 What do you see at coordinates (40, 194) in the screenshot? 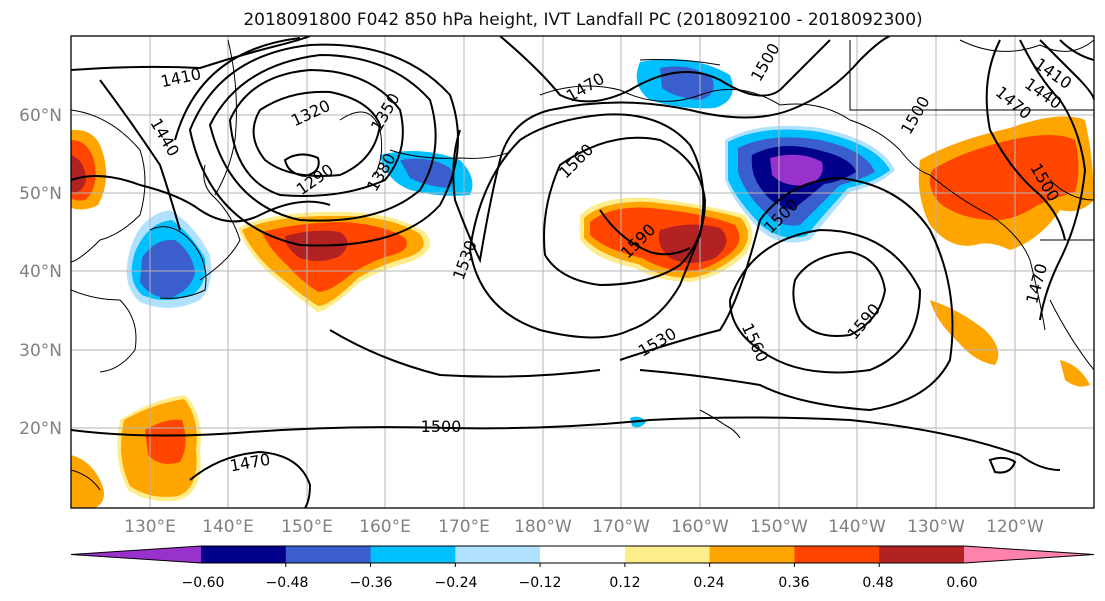
I see `lat-label: 50°N` at bounding box center [40, 194].